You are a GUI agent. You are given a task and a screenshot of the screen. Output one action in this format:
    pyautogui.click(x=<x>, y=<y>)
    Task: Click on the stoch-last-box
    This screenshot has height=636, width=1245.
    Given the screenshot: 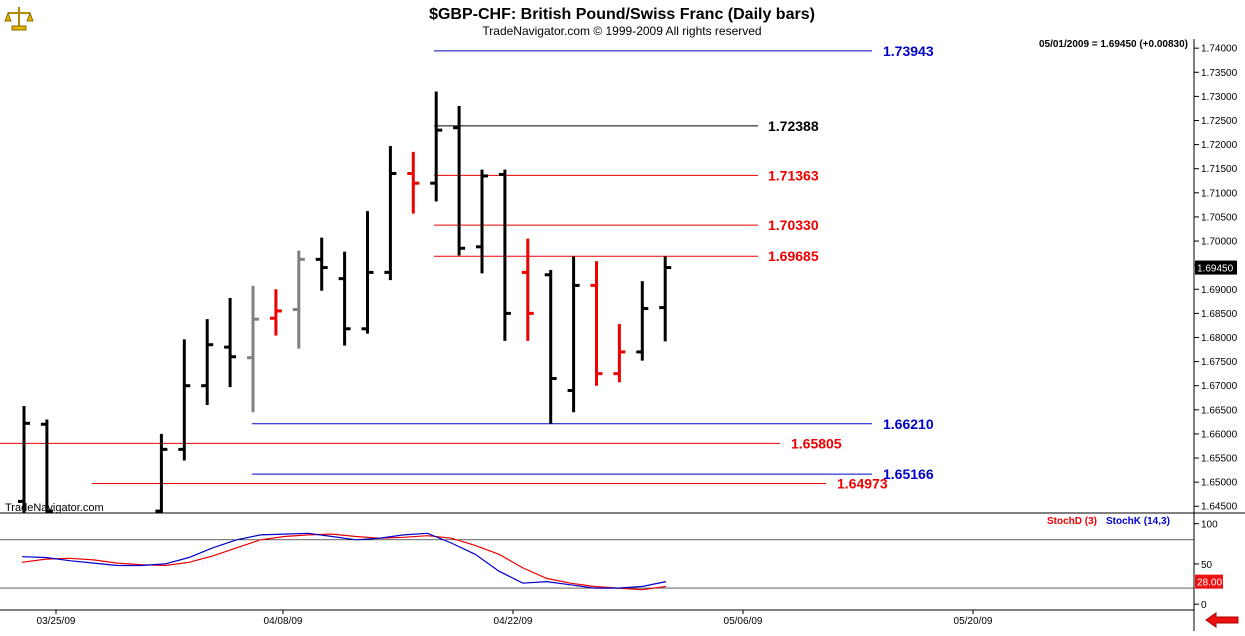 What is the action you would take?
    pyautogui.click(x=1209, y=581)
    